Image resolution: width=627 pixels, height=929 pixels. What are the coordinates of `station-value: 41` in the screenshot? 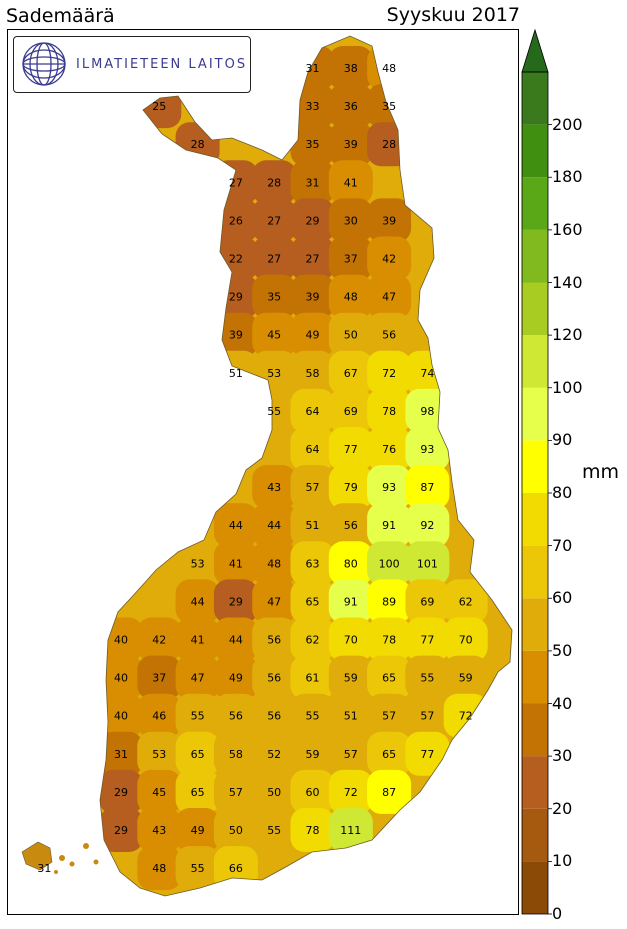 It's located at (198, 640).